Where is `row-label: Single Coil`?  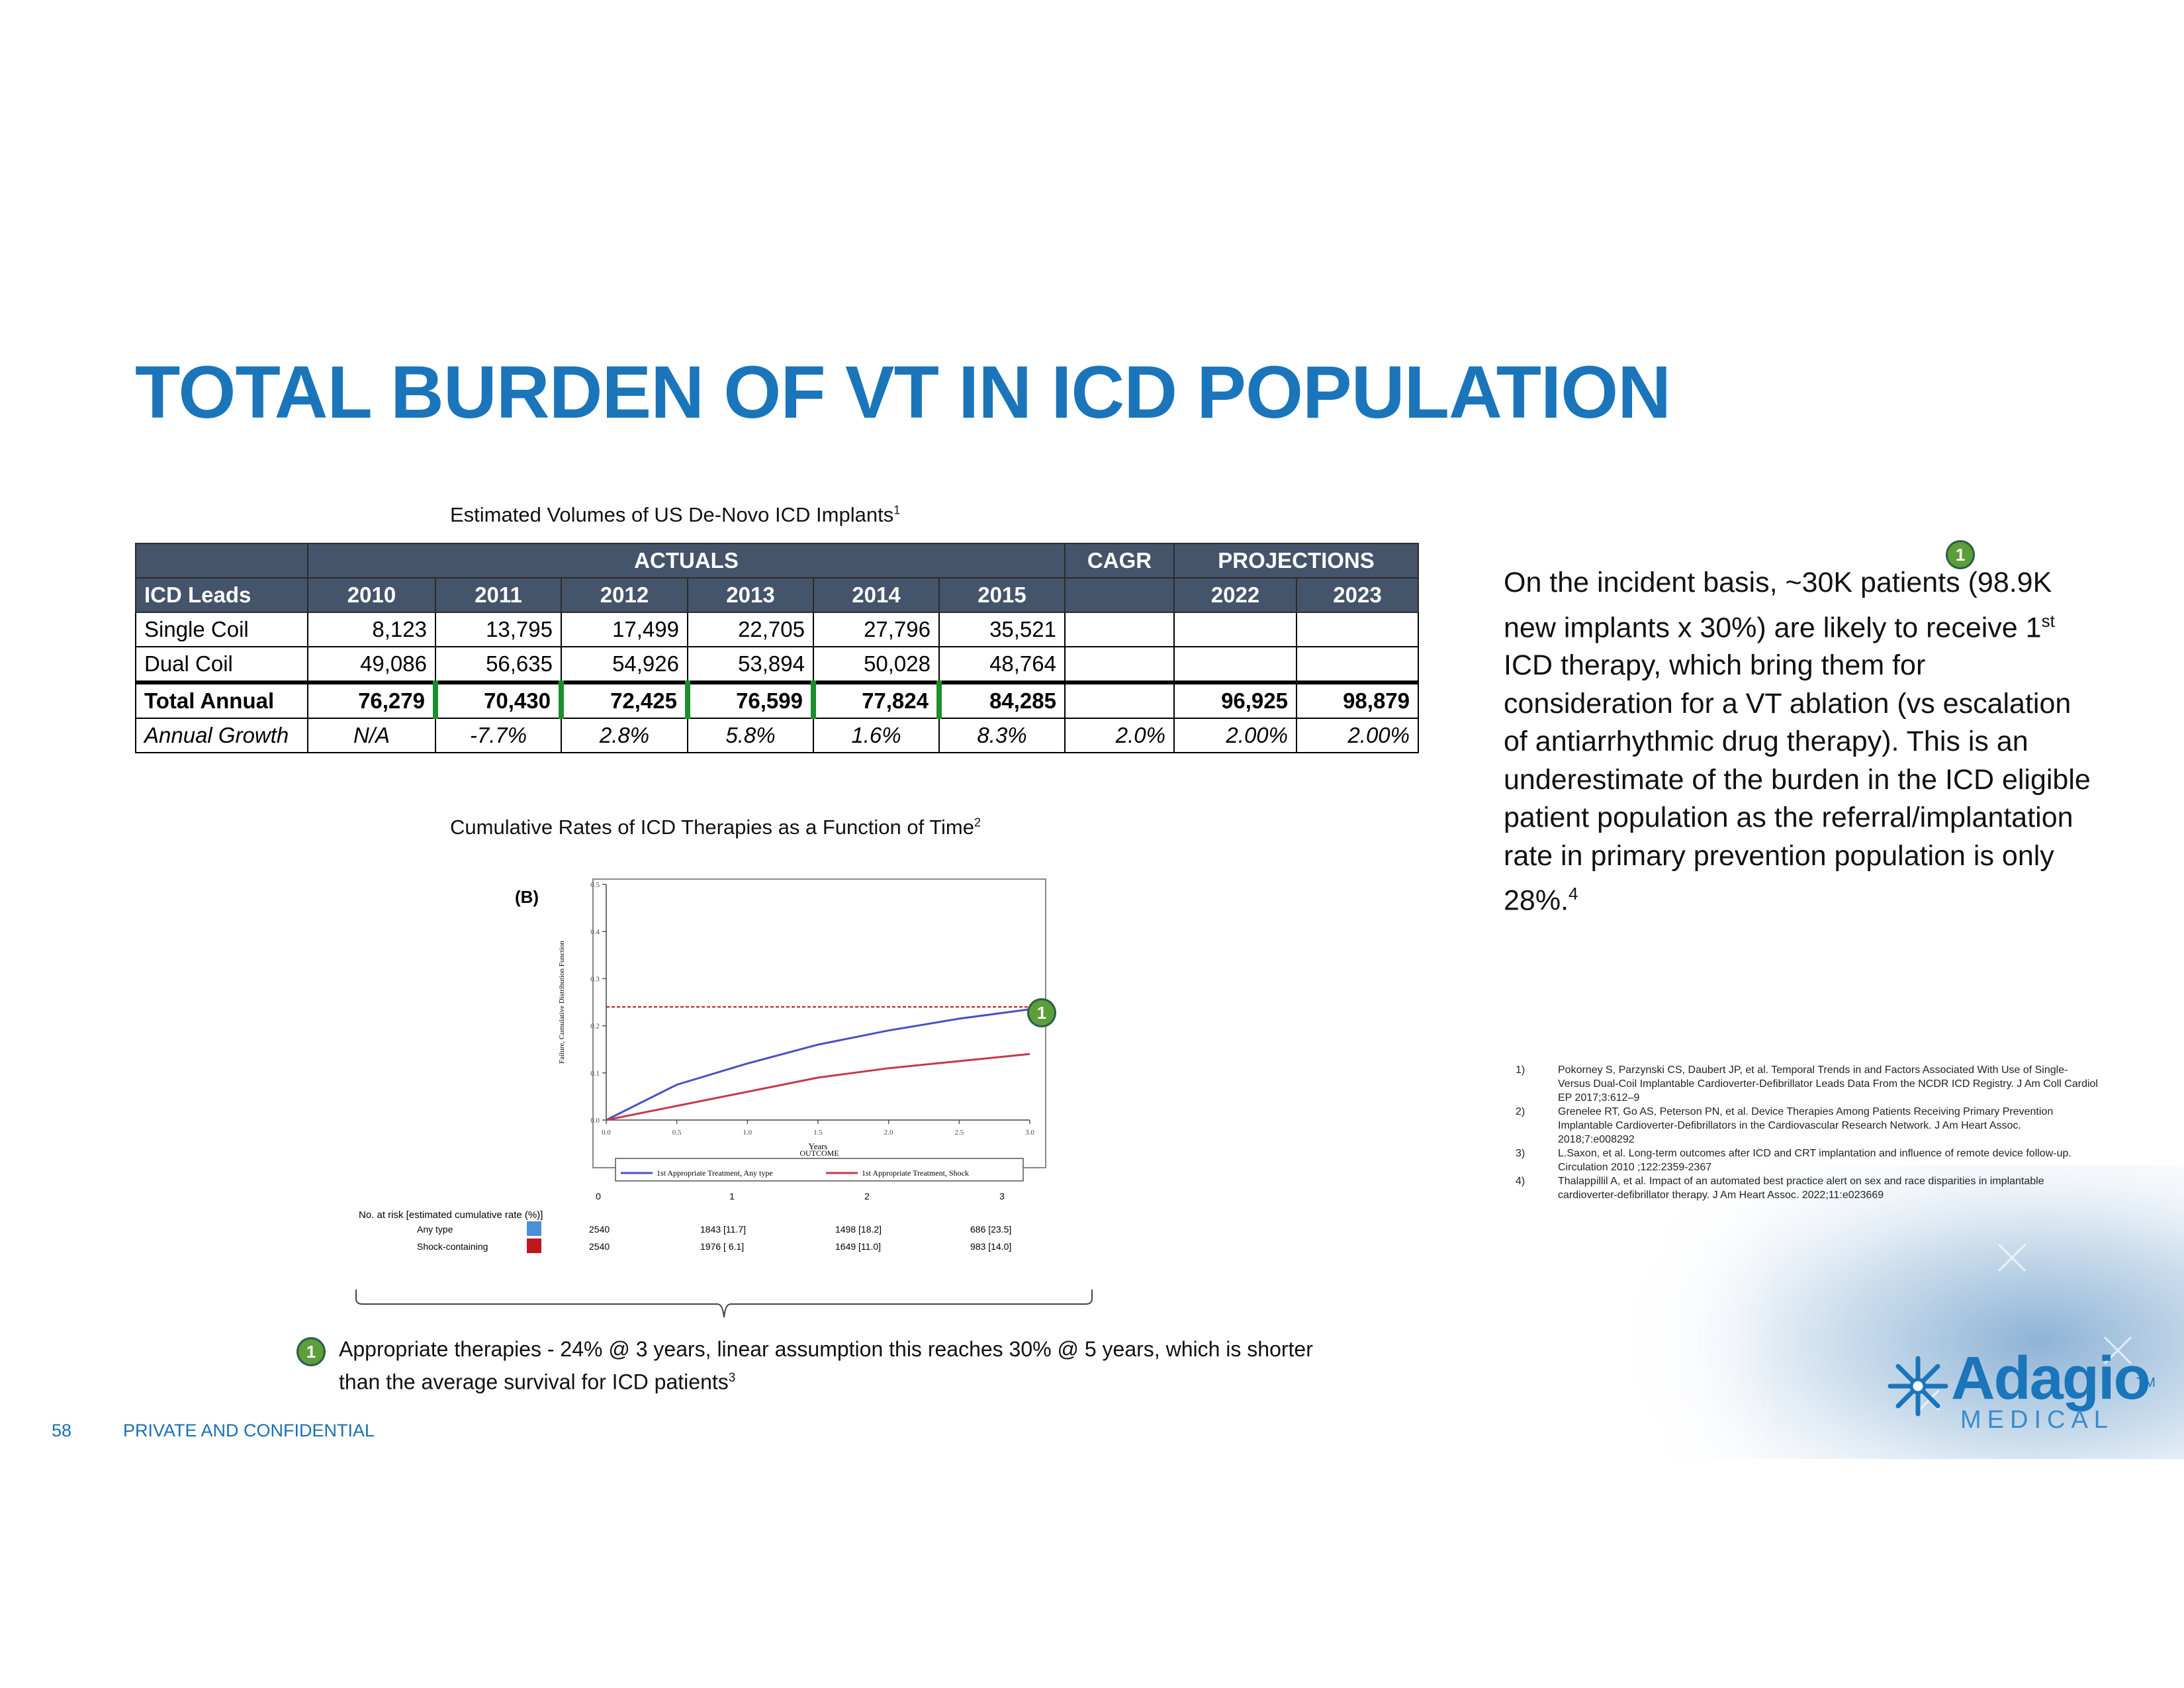
row-label: Single Coil is located at coordinates (221, 629).